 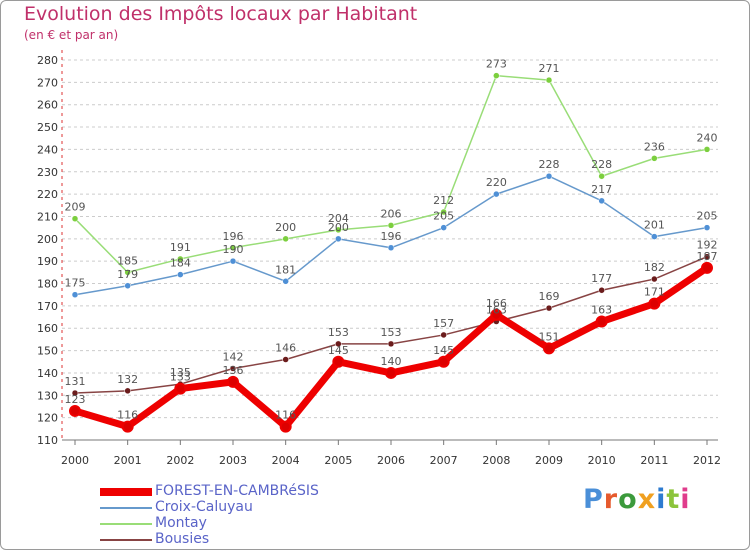 I want to click on data-label-forest-en-cambr-sis: 171, so click(x=654, y=292).